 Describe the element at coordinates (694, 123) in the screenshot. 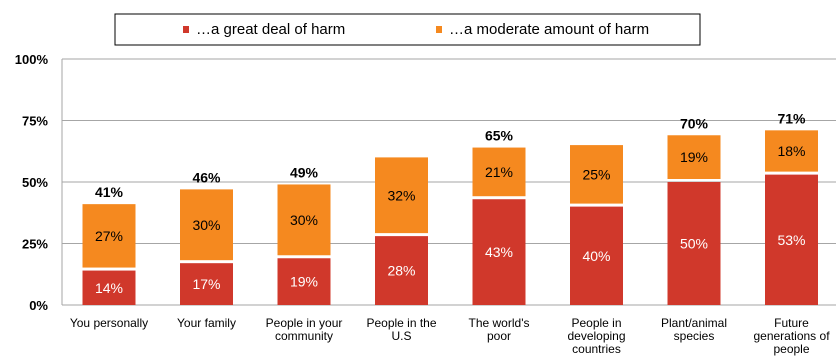

I see `total-label: 70%` at that location.